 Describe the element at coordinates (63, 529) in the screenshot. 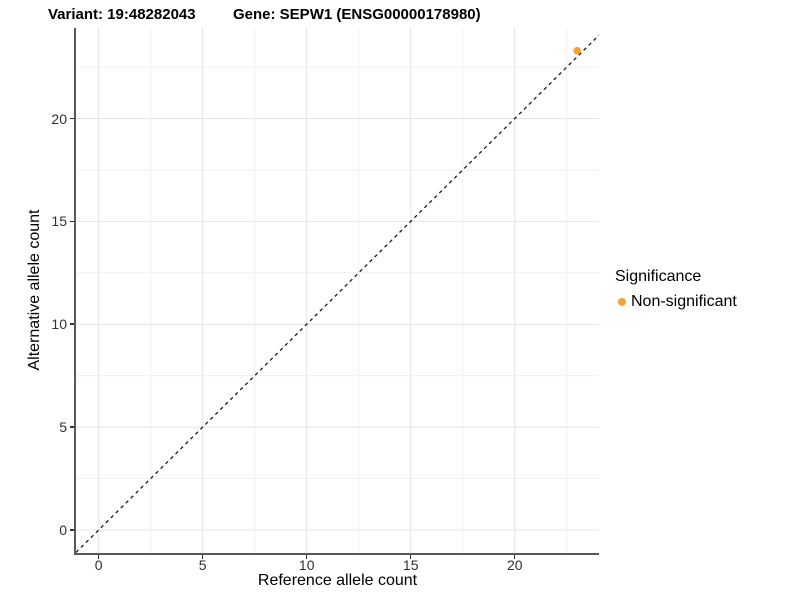

I see `y-axis-tick-label: 0` at that location.